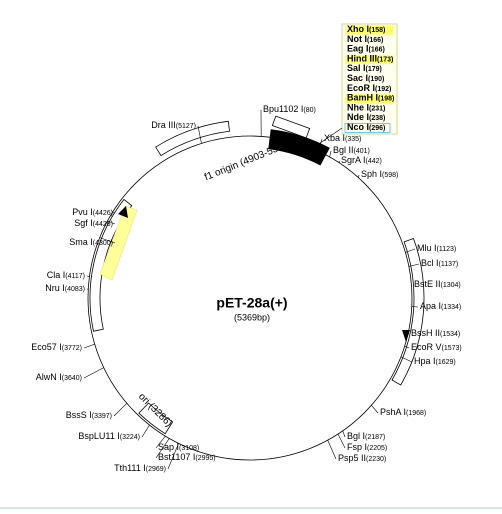  What do you see at coordinates (374, 161) in the screenshot?
I see `site-pos: (442)` at bounding box center [374, 161].